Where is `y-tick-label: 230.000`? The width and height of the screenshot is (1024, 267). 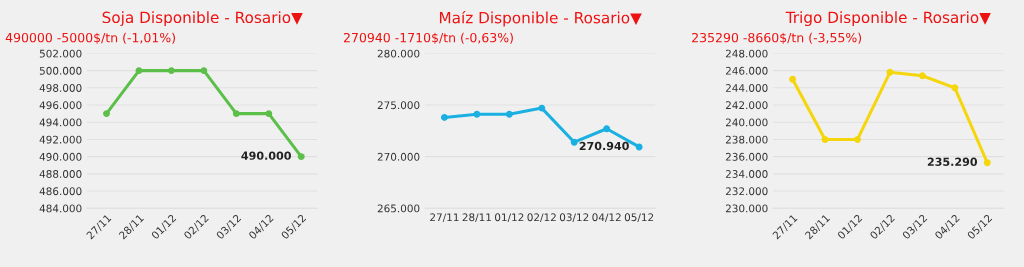 y-tick-label: 230.000 is located at coordinates (746, 208).